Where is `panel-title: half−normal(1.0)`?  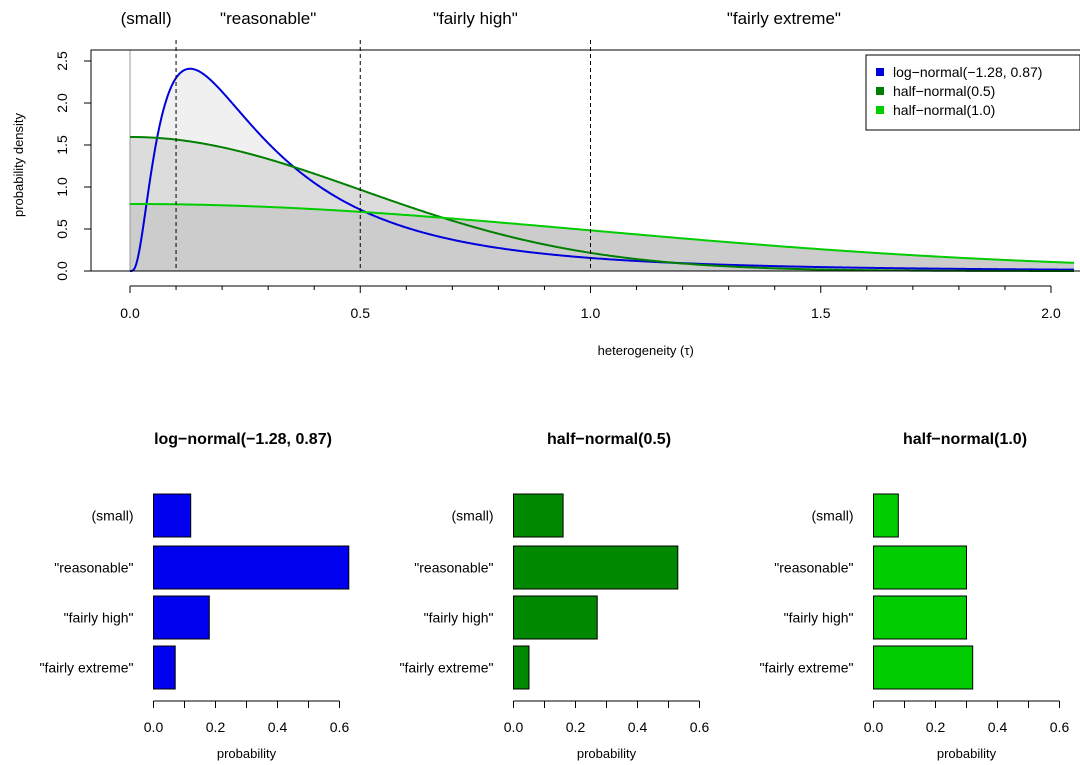 panel-title: half−normal(1.0) is located at coordinates (965, 439).